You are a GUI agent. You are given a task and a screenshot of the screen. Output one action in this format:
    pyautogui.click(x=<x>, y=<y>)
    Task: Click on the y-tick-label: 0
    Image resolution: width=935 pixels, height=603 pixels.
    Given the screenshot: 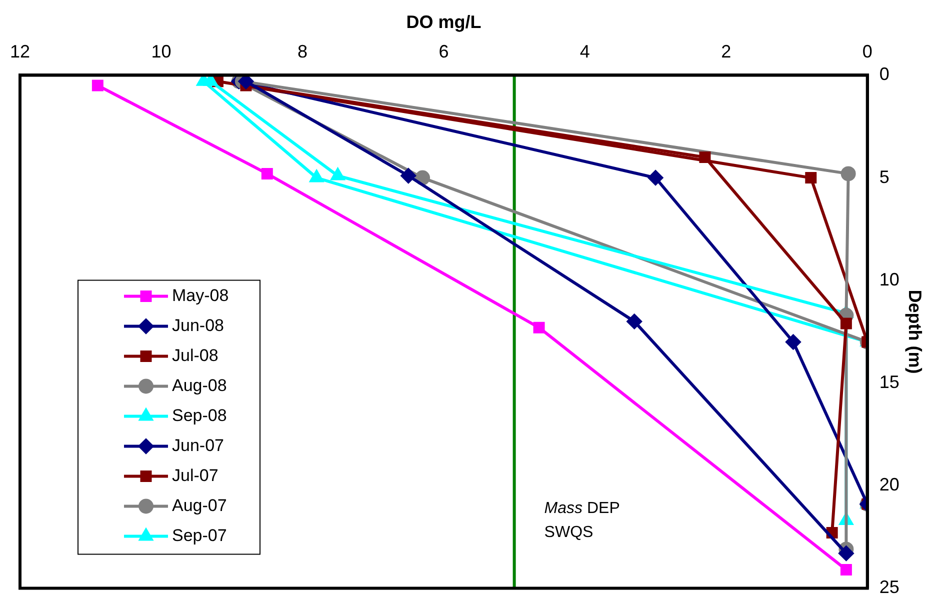 What is the action you would take?
    pyautogui.click(x=884, y=74)
    